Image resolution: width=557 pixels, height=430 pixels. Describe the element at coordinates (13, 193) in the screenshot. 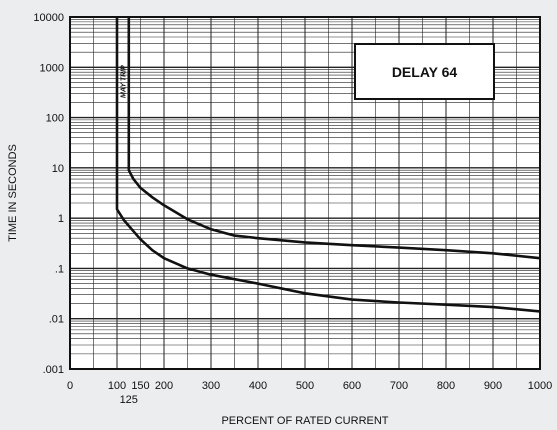

I see `y-axis-label: TIME IN SECONDS` at that location.